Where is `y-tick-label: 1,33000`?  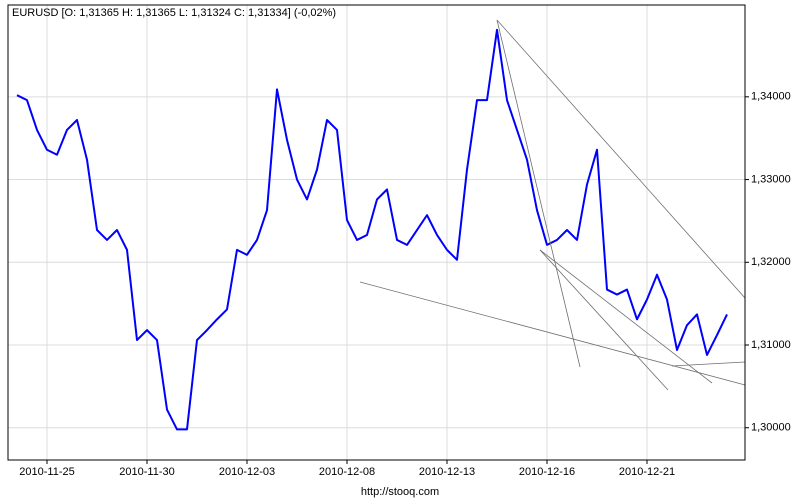 y-tick-label: 1,33000 is located at coordinates (771, 179).